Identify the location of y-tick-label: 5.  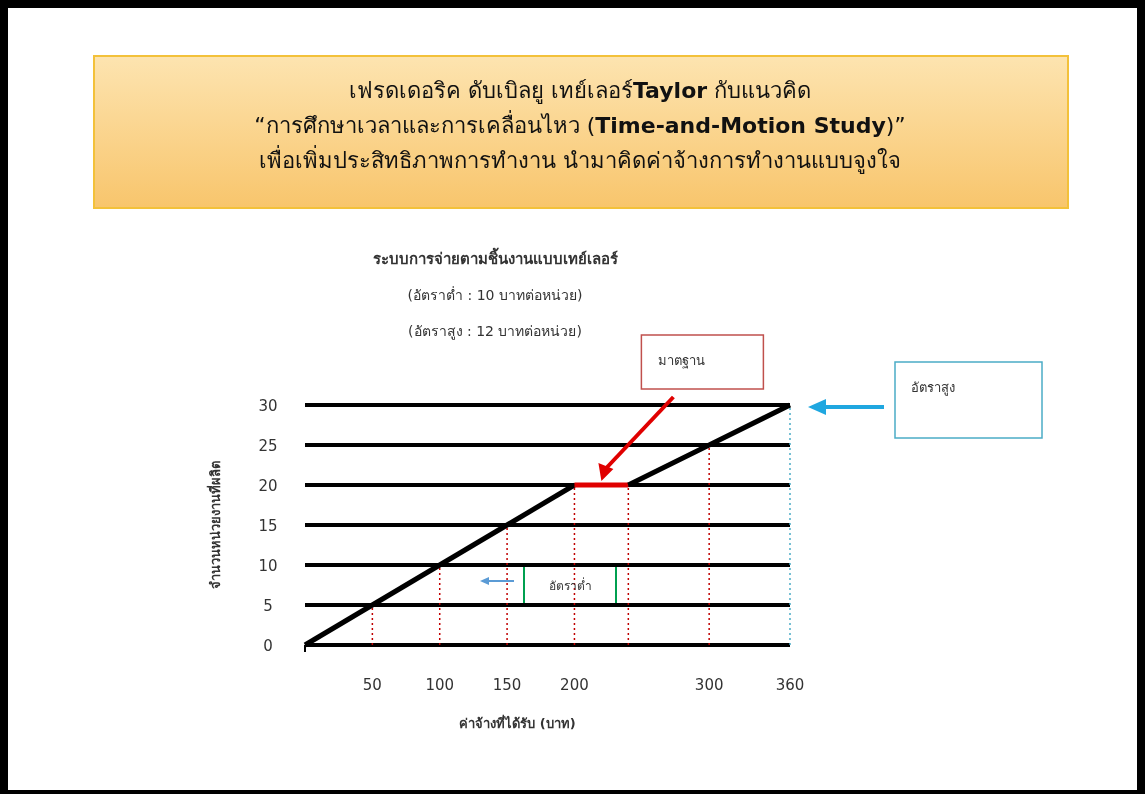
(268, 606).